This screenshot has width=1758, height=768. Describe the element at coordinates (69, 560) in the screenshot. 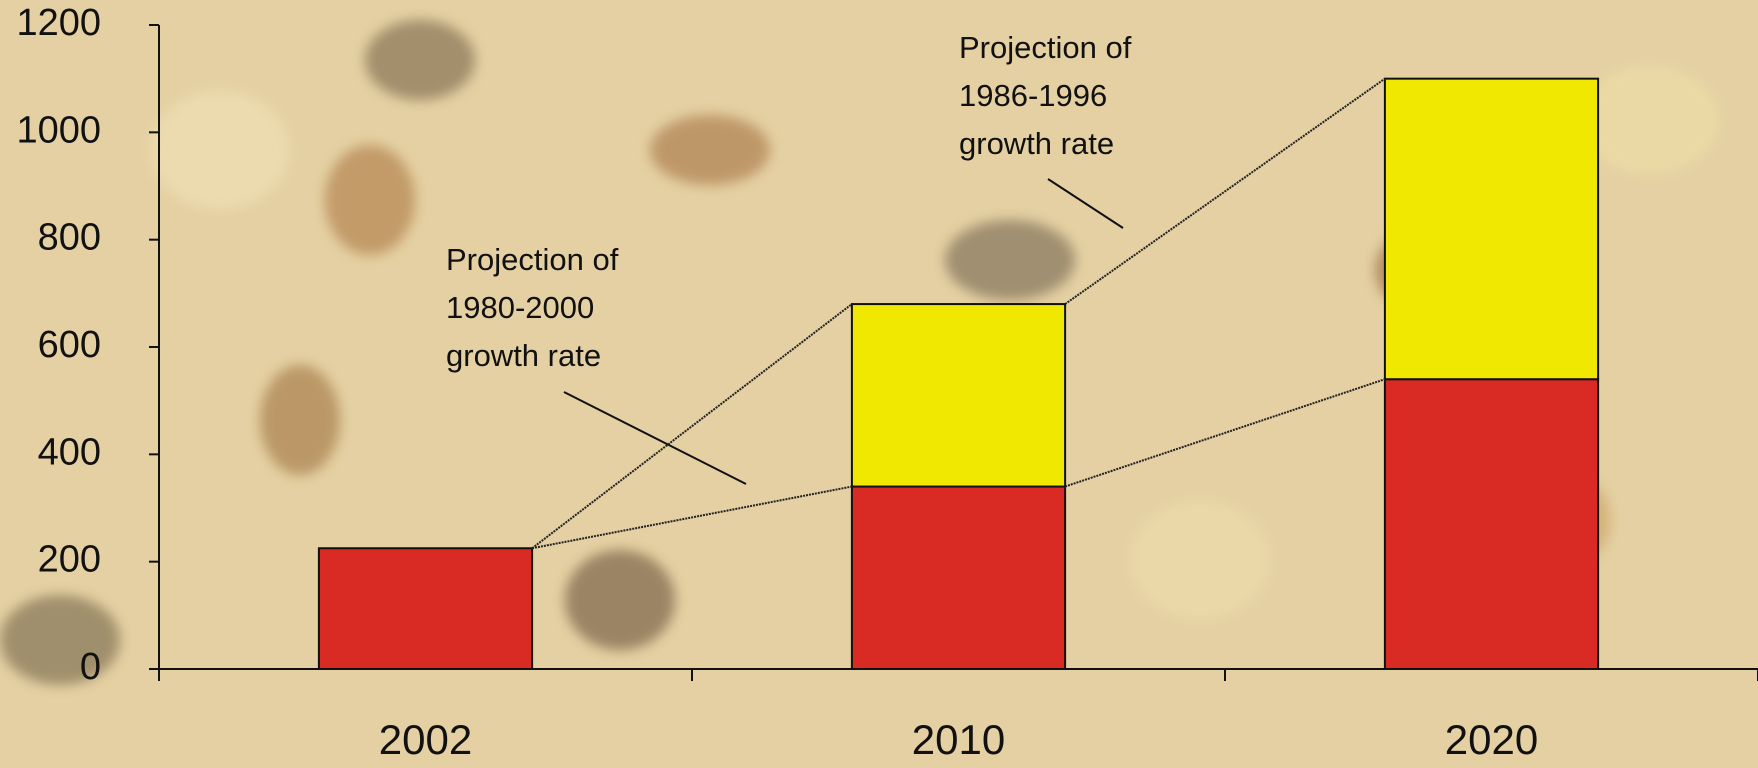

I see `y-tick-label: 200` at that location.